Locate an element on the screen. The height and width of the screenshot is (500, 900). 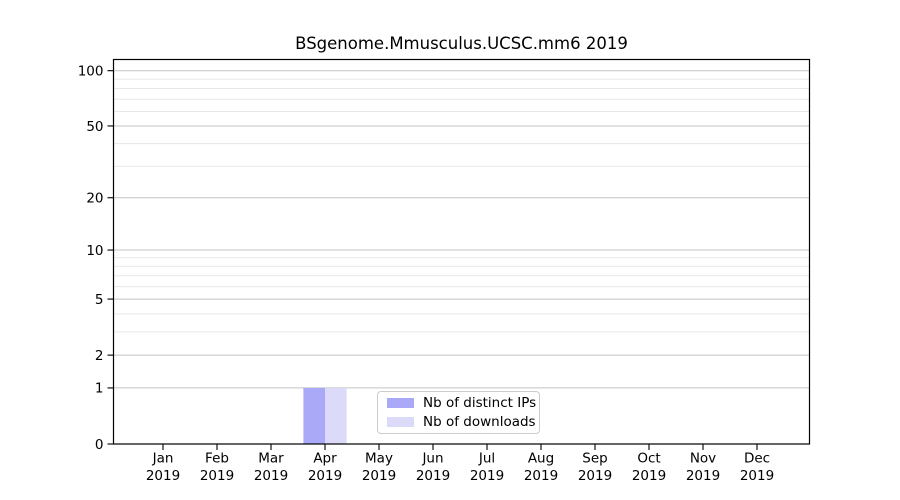
x-tick-label: Jan 2019 is located at coordinates (163, 468).